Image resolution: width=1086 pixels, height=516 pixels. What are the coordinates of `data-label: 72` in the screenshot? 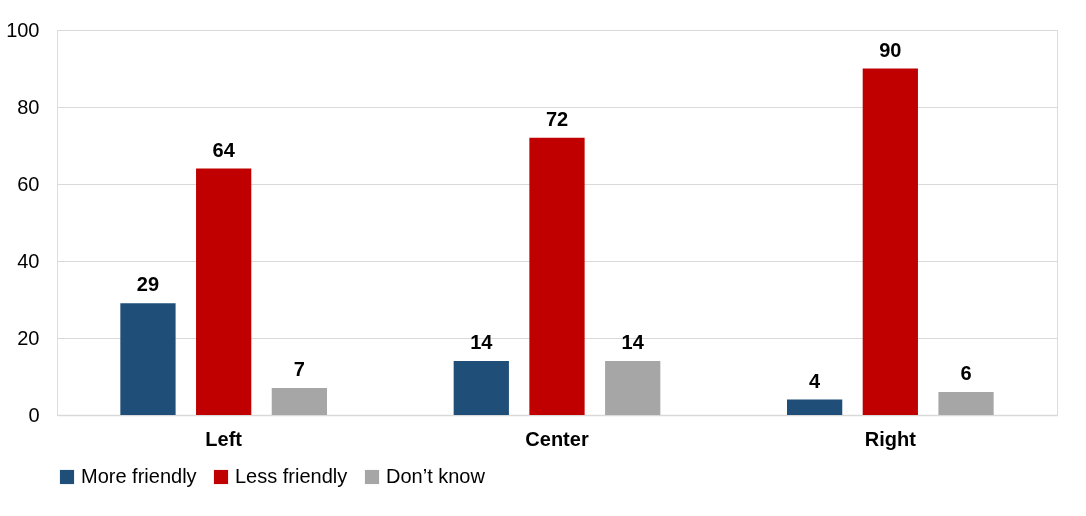 It's located at (557, 118).